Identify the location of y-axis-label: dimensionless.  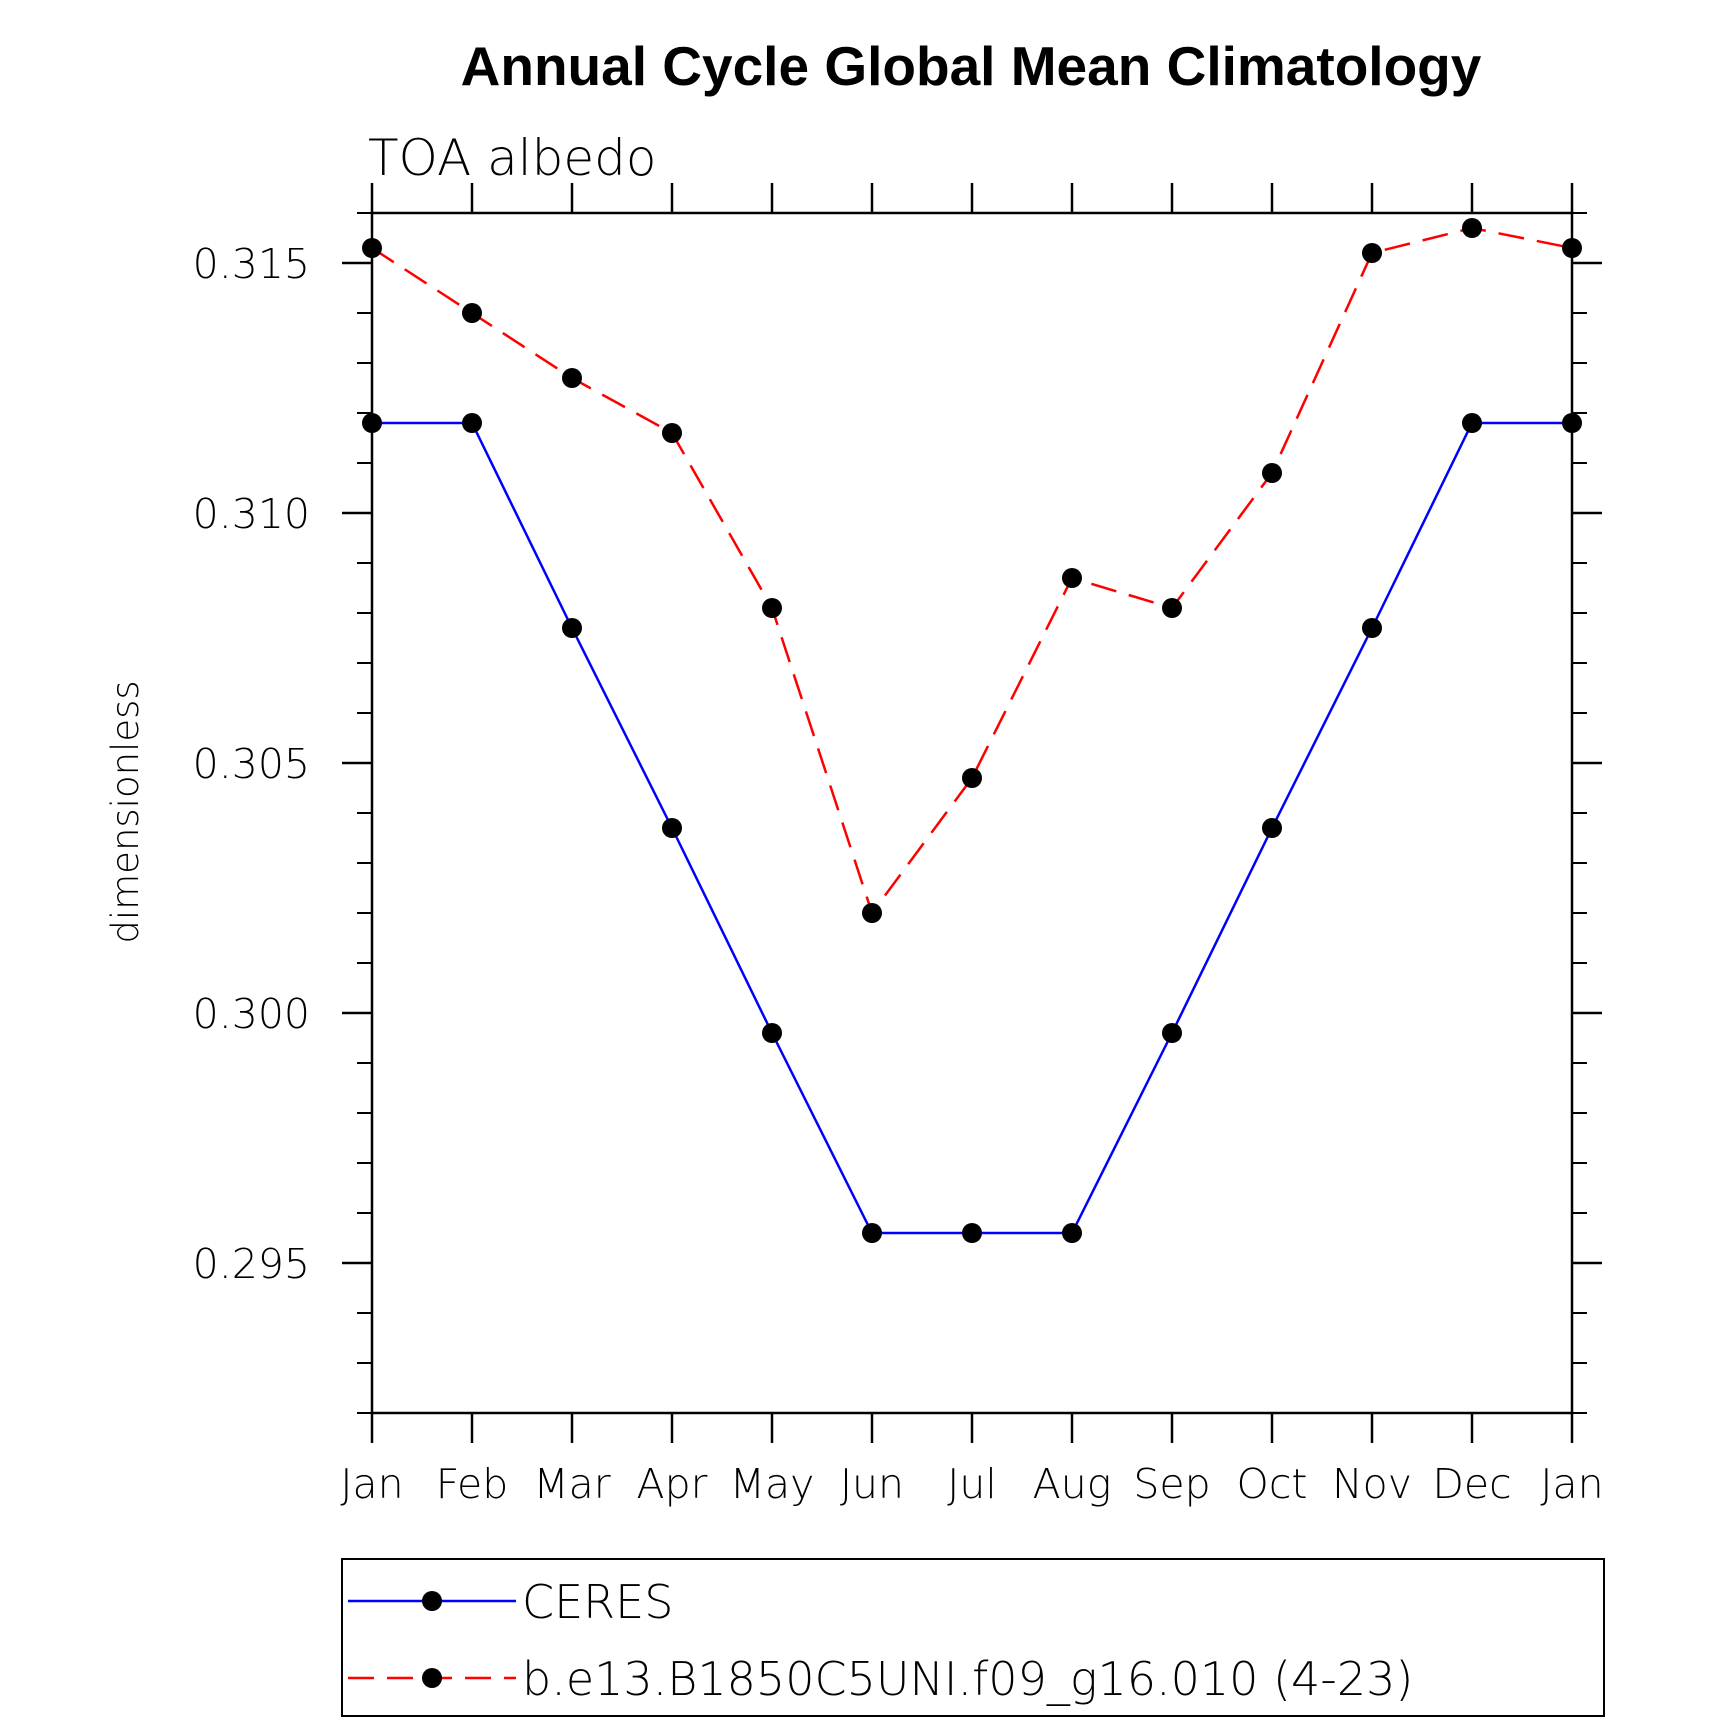
(125, 811).